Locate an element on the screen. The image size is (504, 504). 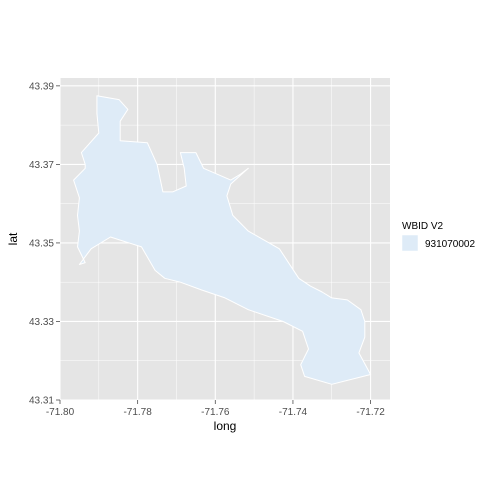
y-tick-label: 43.31 is located at coordinates (41, 401).